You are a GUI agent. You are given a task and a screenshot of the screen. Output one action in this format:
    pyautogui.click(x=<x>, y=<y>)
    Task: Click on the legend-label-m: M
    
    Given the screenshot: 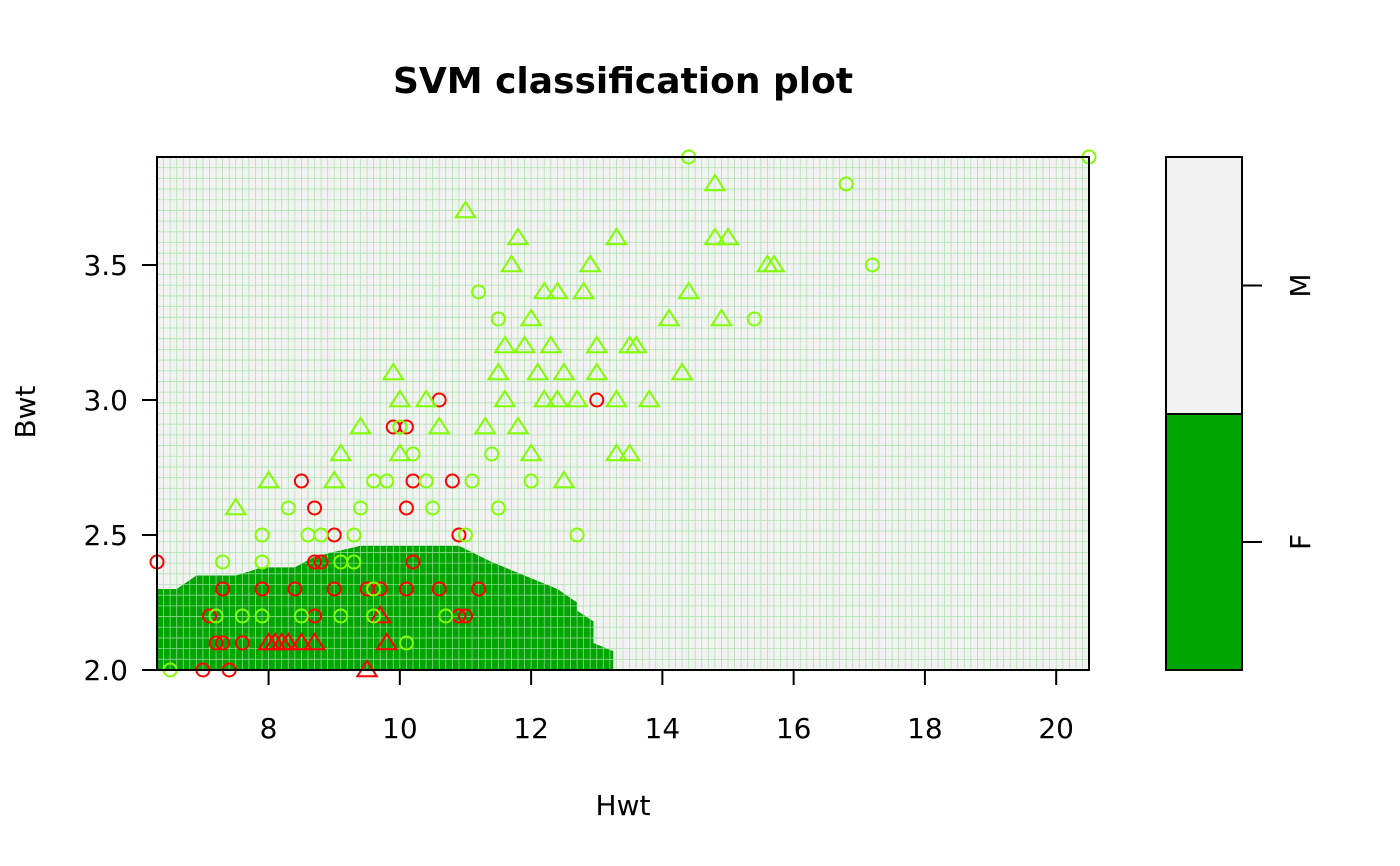 What is the action you would take?
    pyautogui.click(x=1300, y=285)
    